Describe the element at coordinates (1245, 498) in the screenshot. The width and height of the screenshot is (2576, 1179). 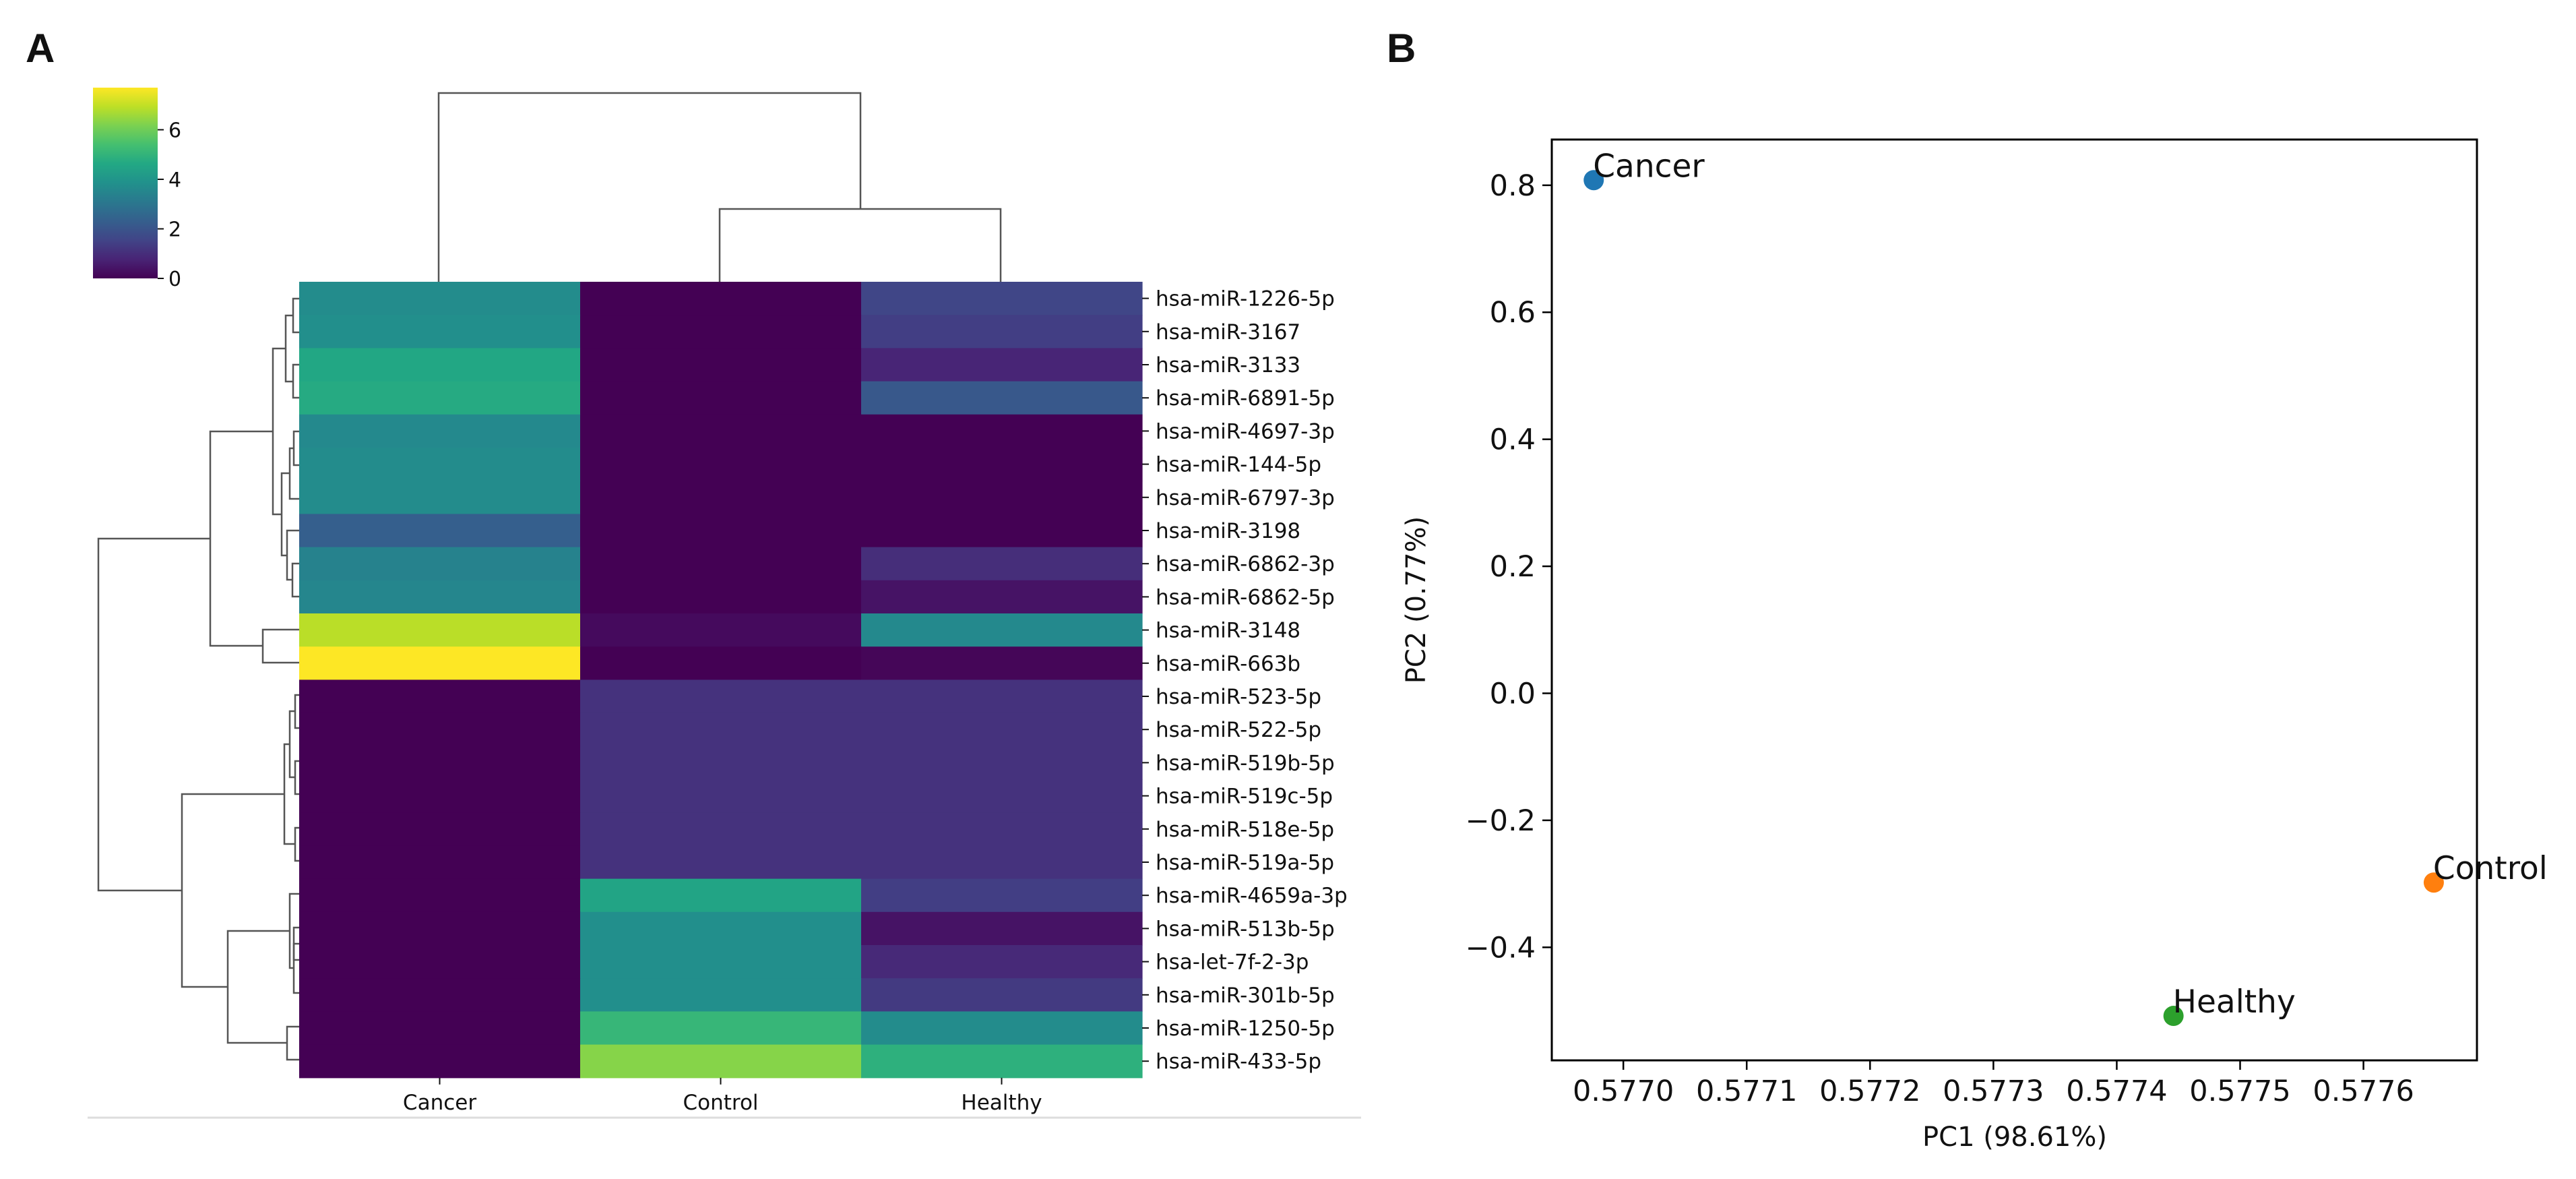
I see `heatmap-row-label: hsa-miR-6797-3p` at that location.